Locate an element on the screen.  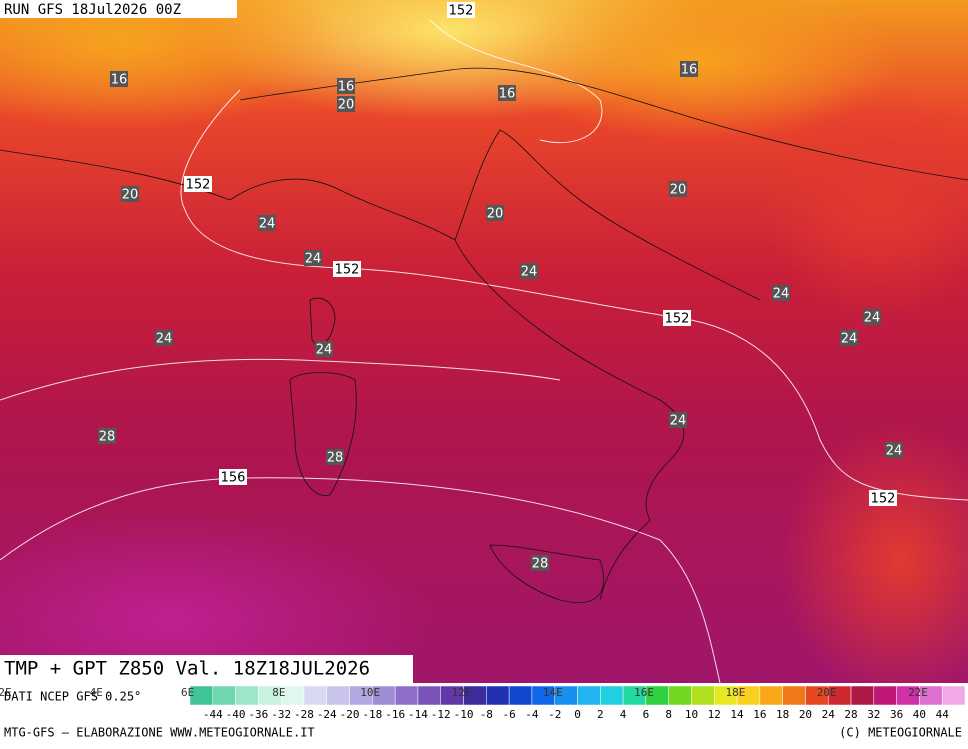
legend-tick-label: -28 is located at coordinates (304, 714).